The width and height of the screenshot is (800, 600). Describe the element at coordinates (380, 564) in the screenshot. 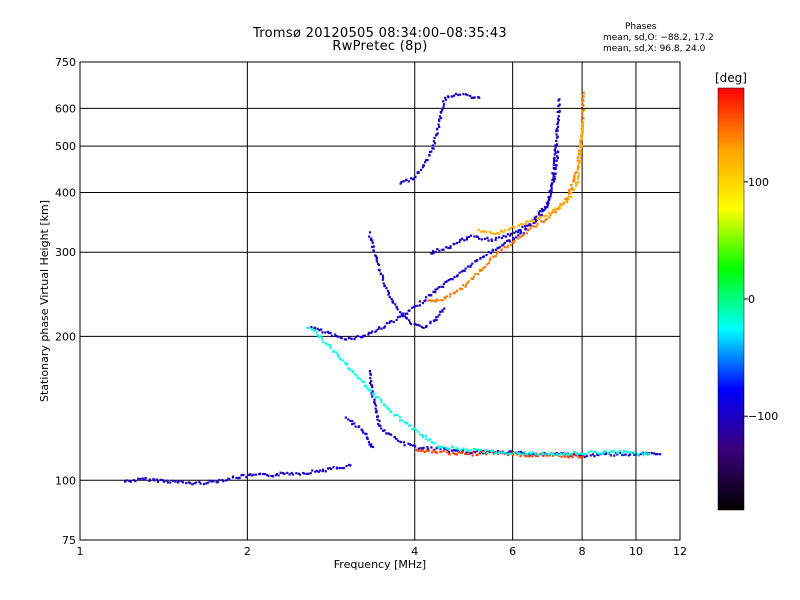

I see `x-axis-label: Frequency [MHz]` at that location.